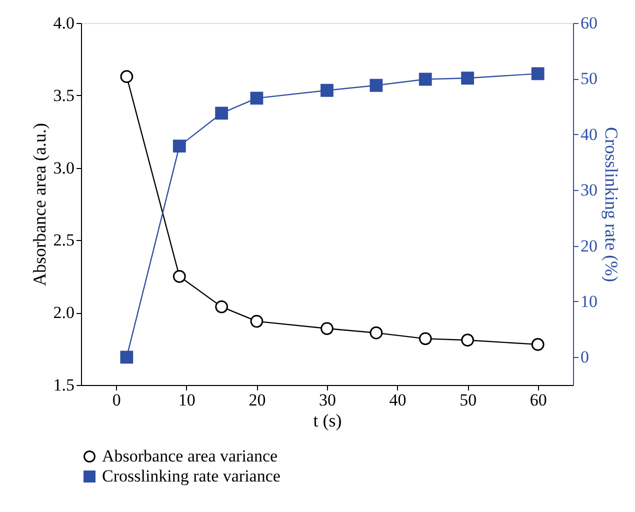  What do you see at coordinates (538, 400) in the screenshot?
I see `x-tick-label: 60` at bounding box center [538, 400].